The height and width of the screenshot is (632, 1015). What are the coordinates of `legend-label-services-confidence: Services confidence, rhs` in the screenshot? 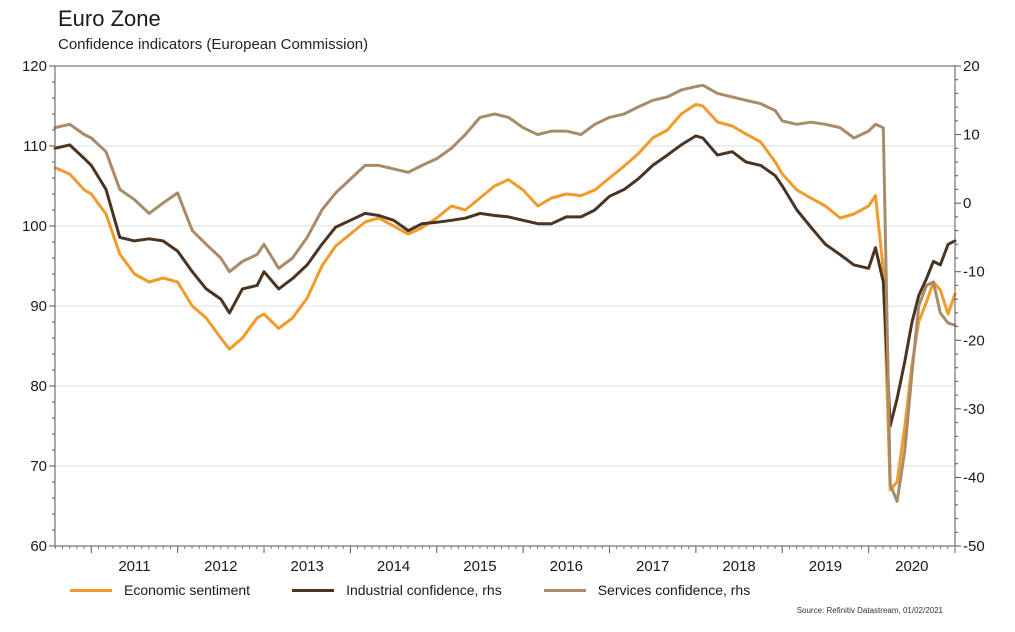 It's located at (674, 590).